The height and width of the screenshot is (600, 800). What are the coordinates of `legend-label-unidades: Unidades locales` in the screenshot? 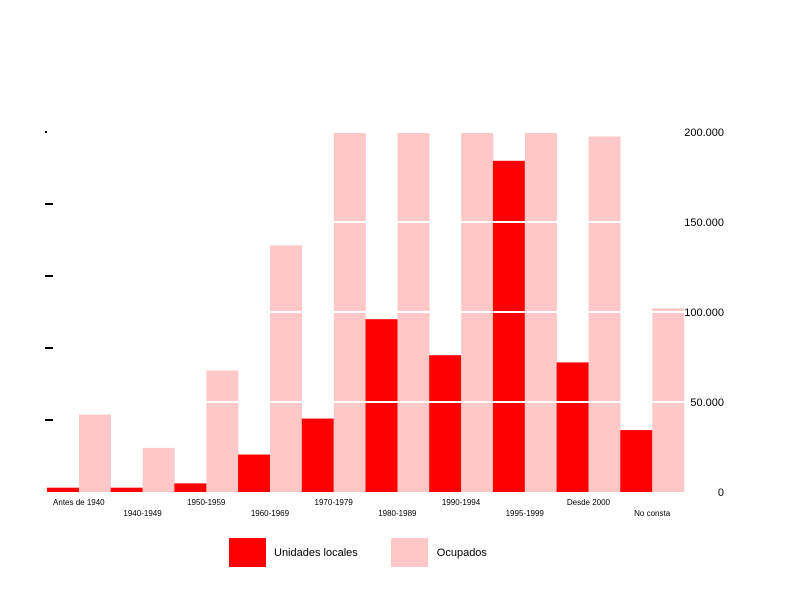 It's located at (316, 552).